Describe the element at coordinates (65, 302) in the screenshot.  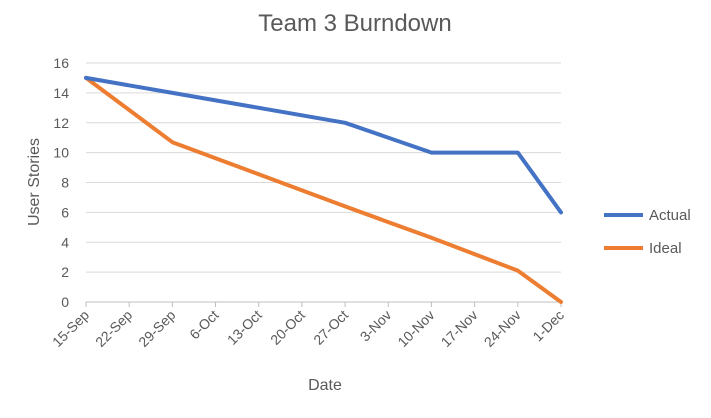
I see `y-tick-label: 0` at that location.